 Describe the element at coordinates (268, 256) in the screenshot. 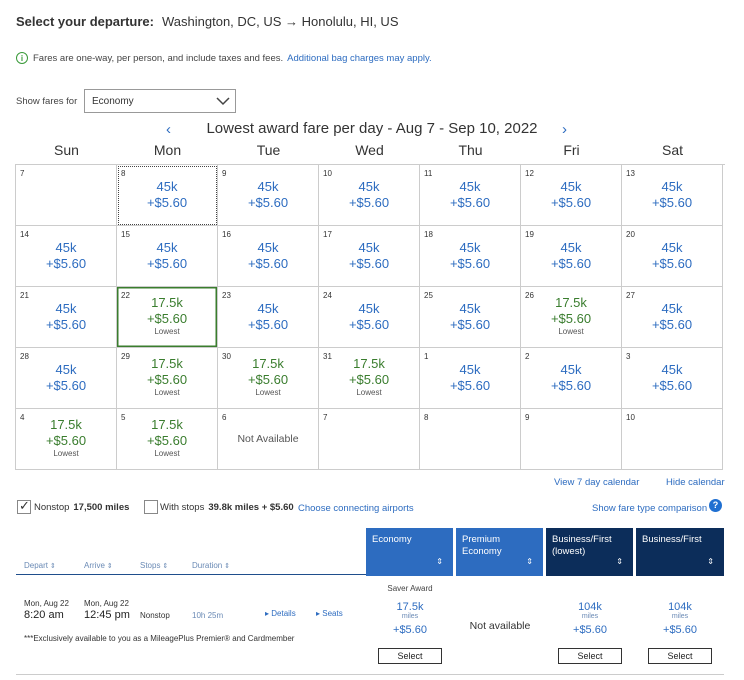

I see `calendar-day-cell: 16 45k +$5.60` at that location.